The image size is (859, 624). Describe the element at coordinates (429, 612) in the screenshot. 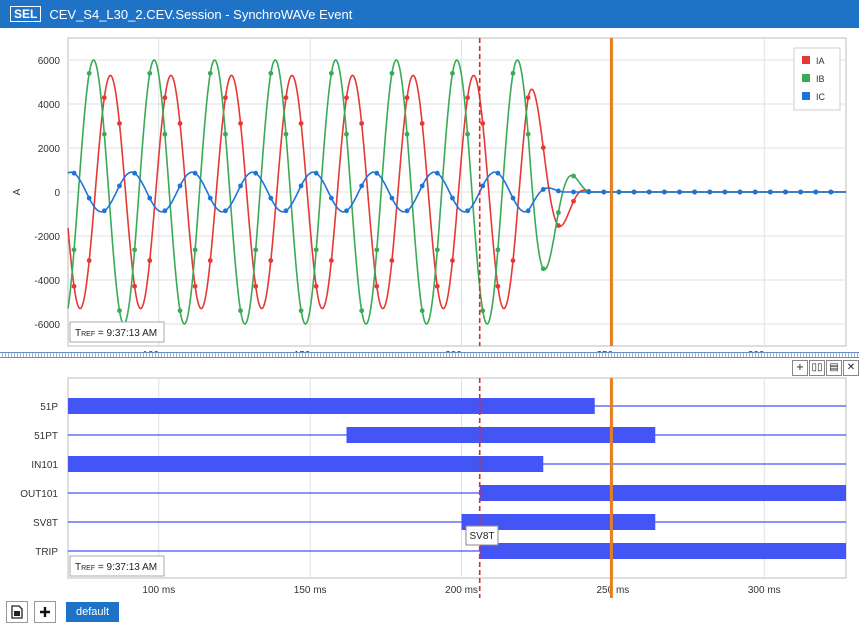

I see `footer-toolbar: default` at that location.